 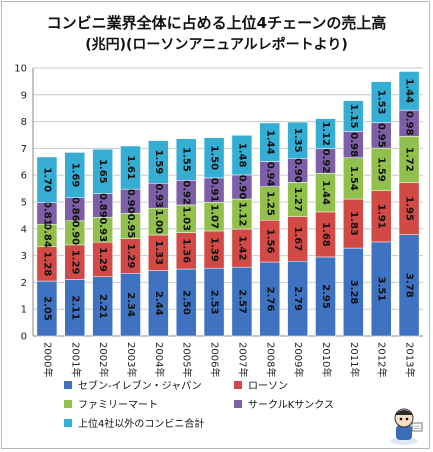 I want to click on legend-label: サークルKサンクス, so click(x=291, y=405).